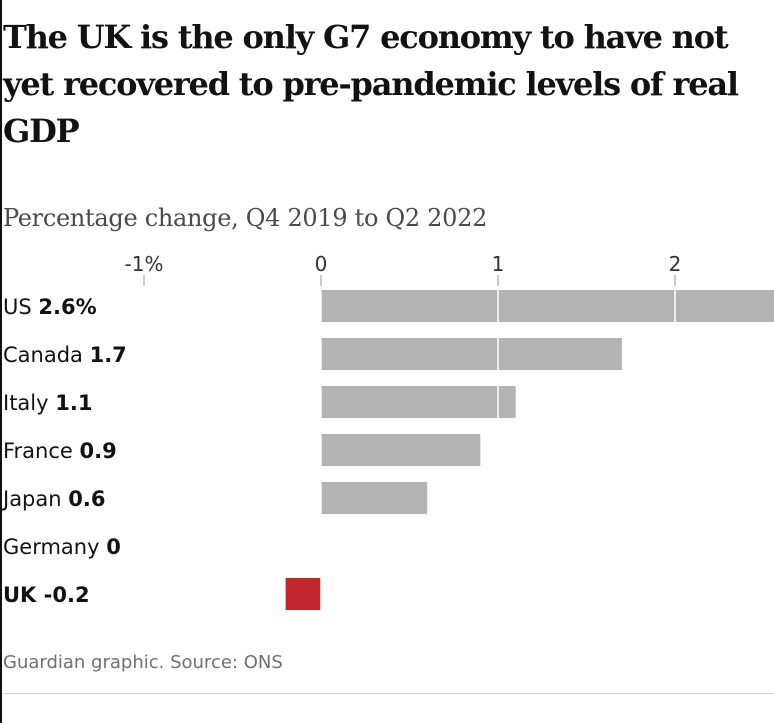 Image resolution: width=774 pixels, height=723 pixels. I want to click on value-label: 2.6%, so click(67, 307).